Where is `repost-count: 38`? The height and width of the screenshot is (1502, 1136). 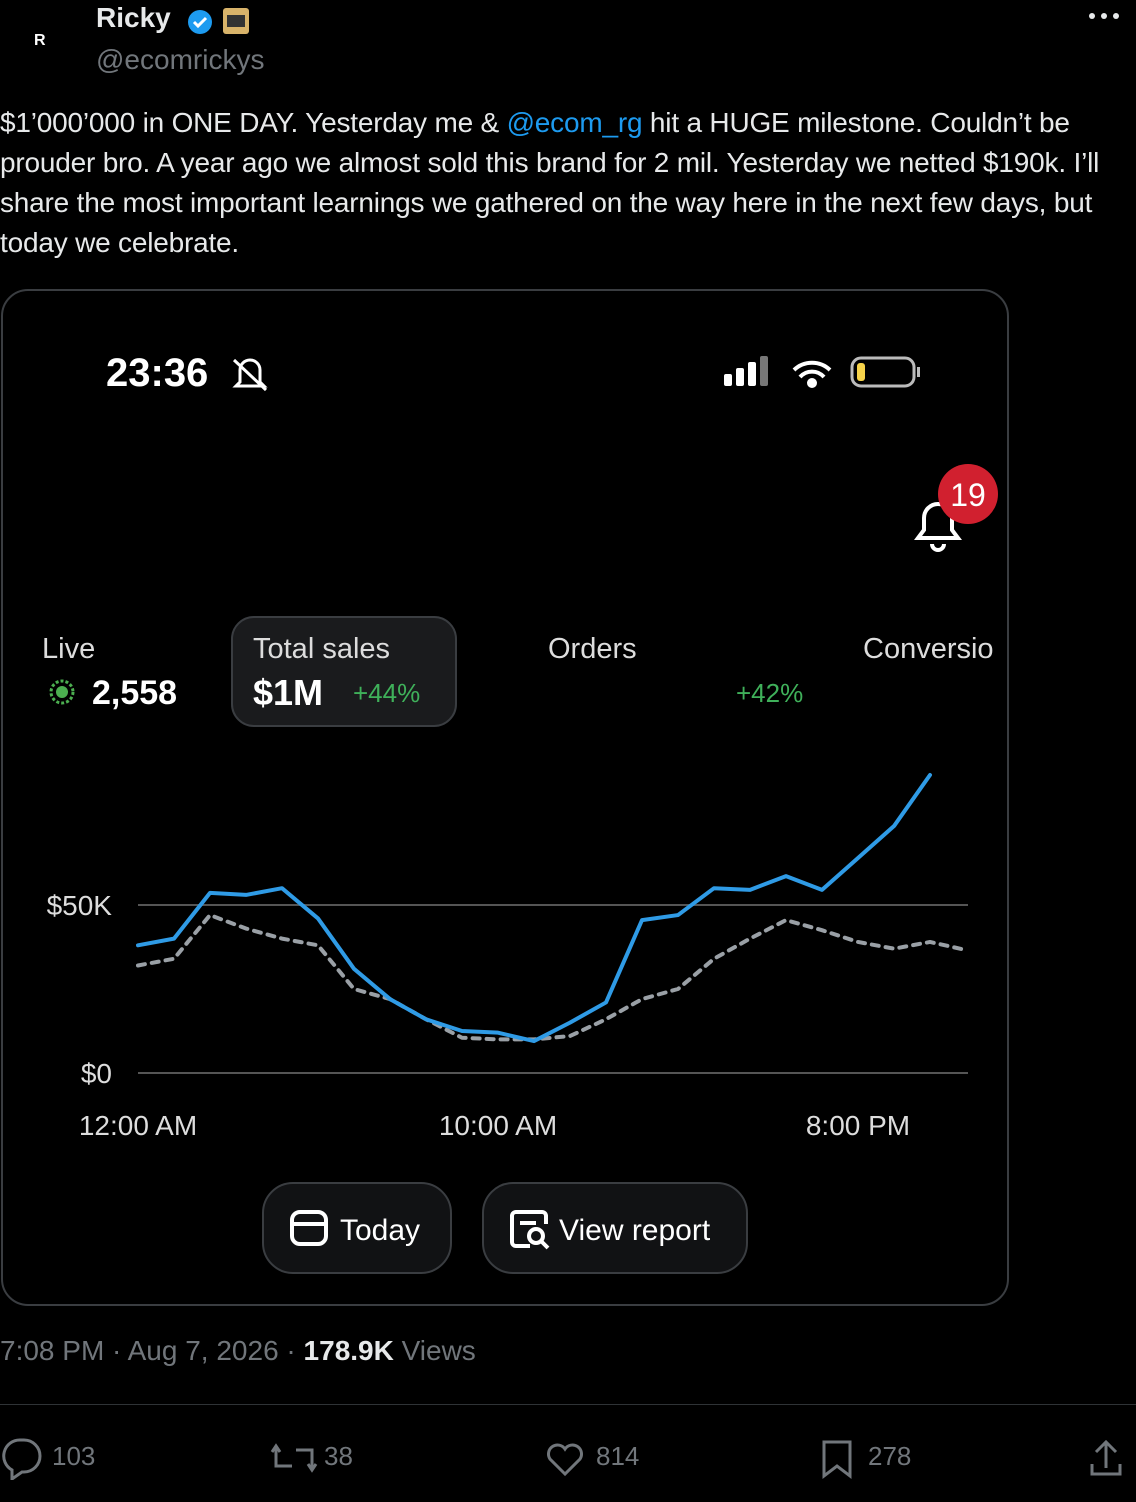
repost-count: 38 is located at coordinates (338, 1456).